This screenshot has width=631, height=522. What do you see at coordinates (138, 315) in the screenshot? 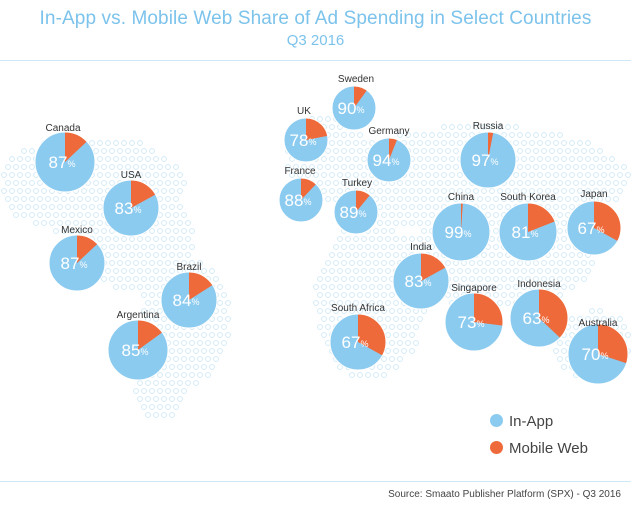
I see `country-label-argentina: Argentina` at bounding box center [138, 315].